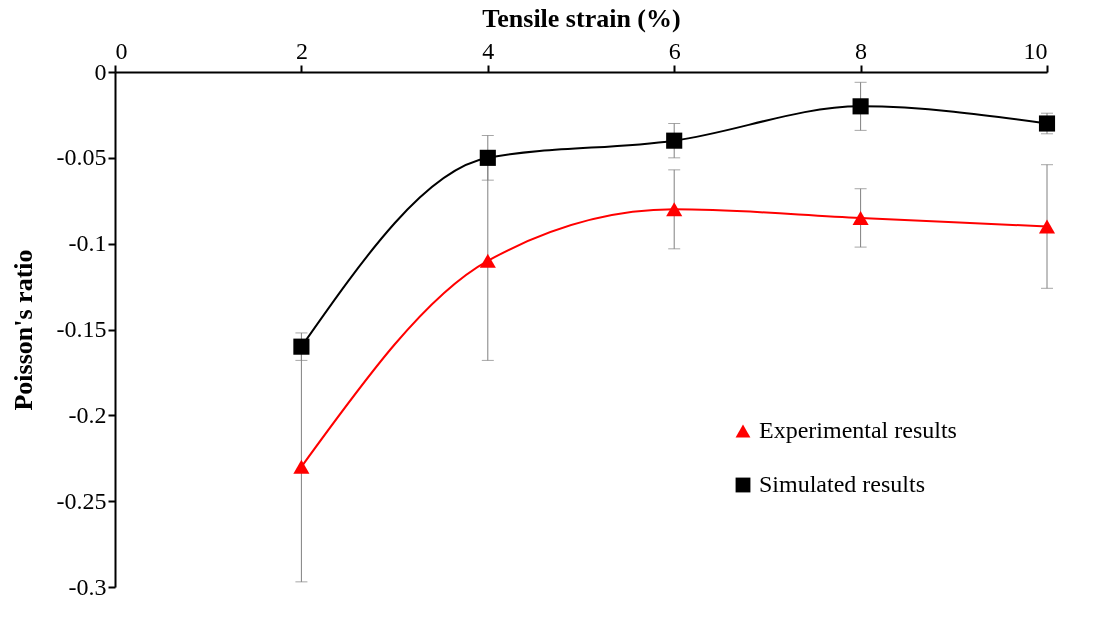 This screenshot has height=622, width=1105. What do you see at coordinates (488, 50) in the screenshot?
I see `x-tick-label: 4` at bounding box center [488, 50].